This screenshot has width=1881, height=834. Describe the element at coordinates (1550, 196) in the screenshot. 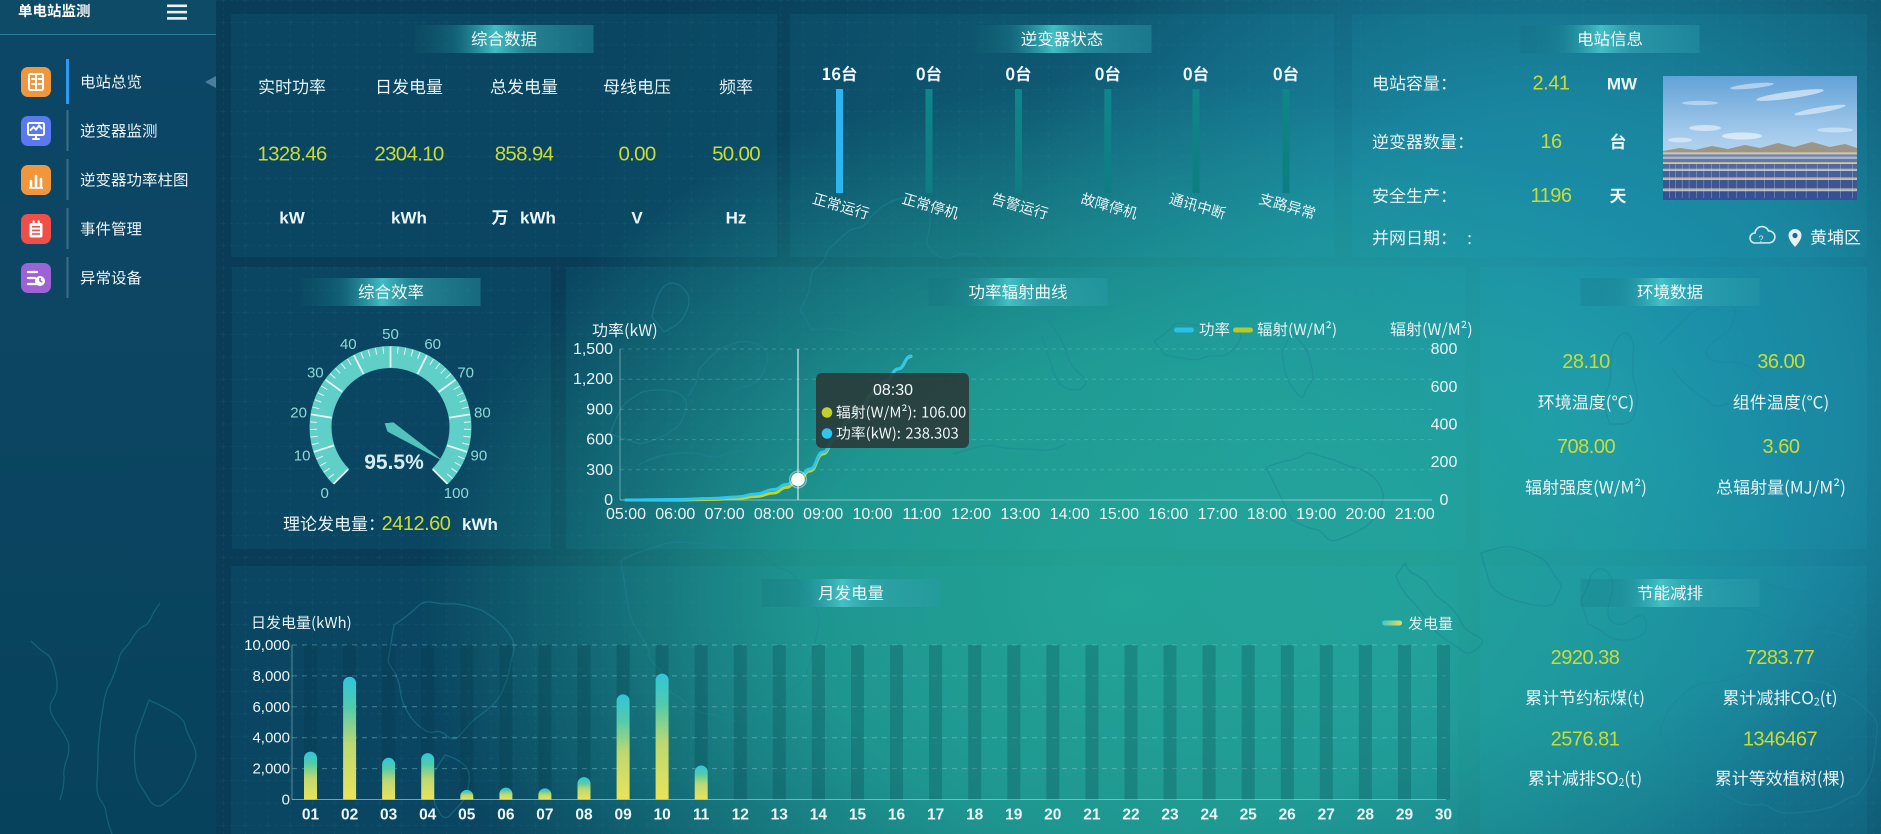

I see `svg-text: 1196` at that location.